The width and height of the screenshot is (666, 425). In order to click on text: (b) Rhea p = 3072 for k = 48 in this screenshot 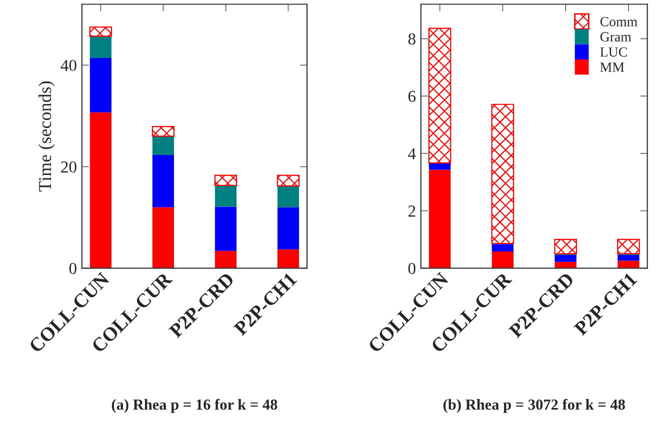, I will do `click(534, 405)`.